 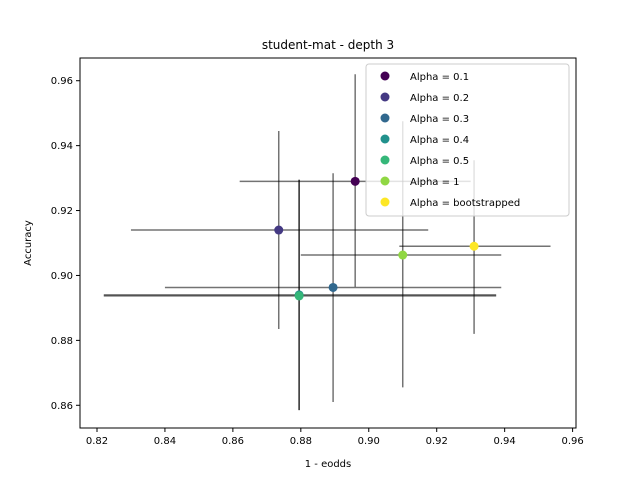 What do you see at coordinates (62, 211) in the screenshot?
I see `y-tick-label: 0.92` at bounding box center [62, 211].